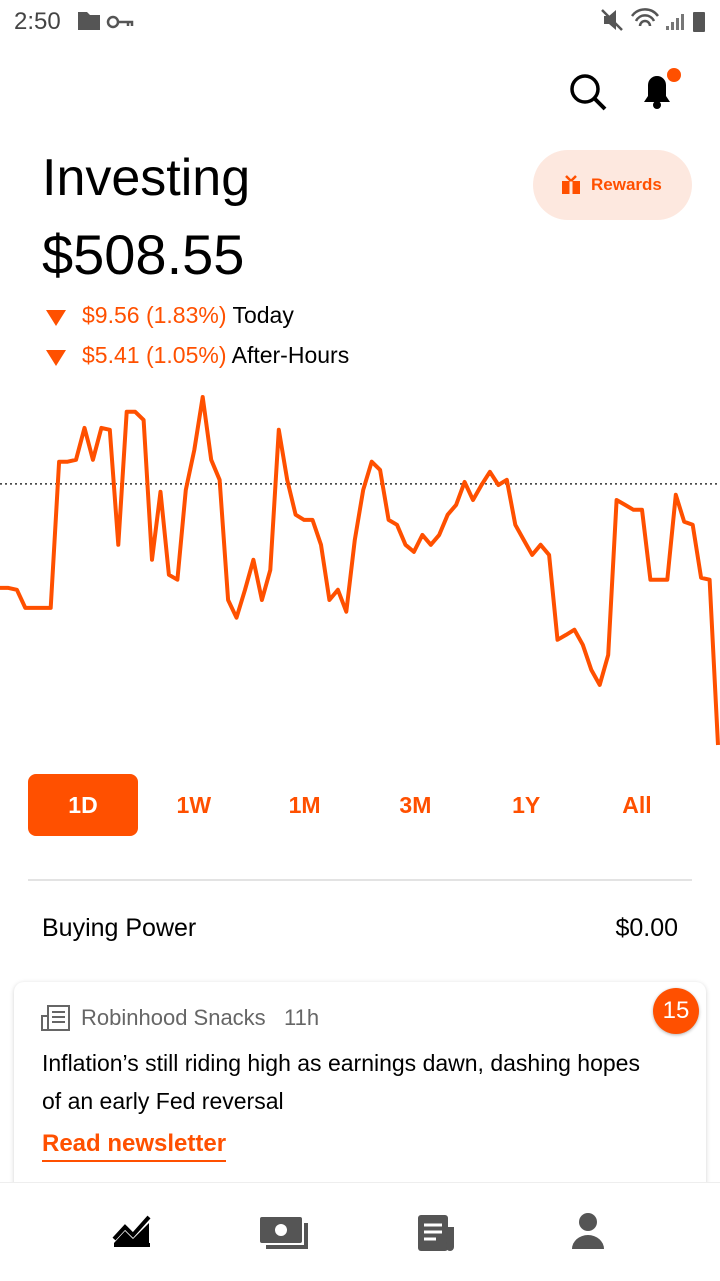 The image size is (720, 1281). What do you see at coordinates (626, 184) in the screenshot?
I see `rewards-label: Rewards` at bounding box center [626, 184].